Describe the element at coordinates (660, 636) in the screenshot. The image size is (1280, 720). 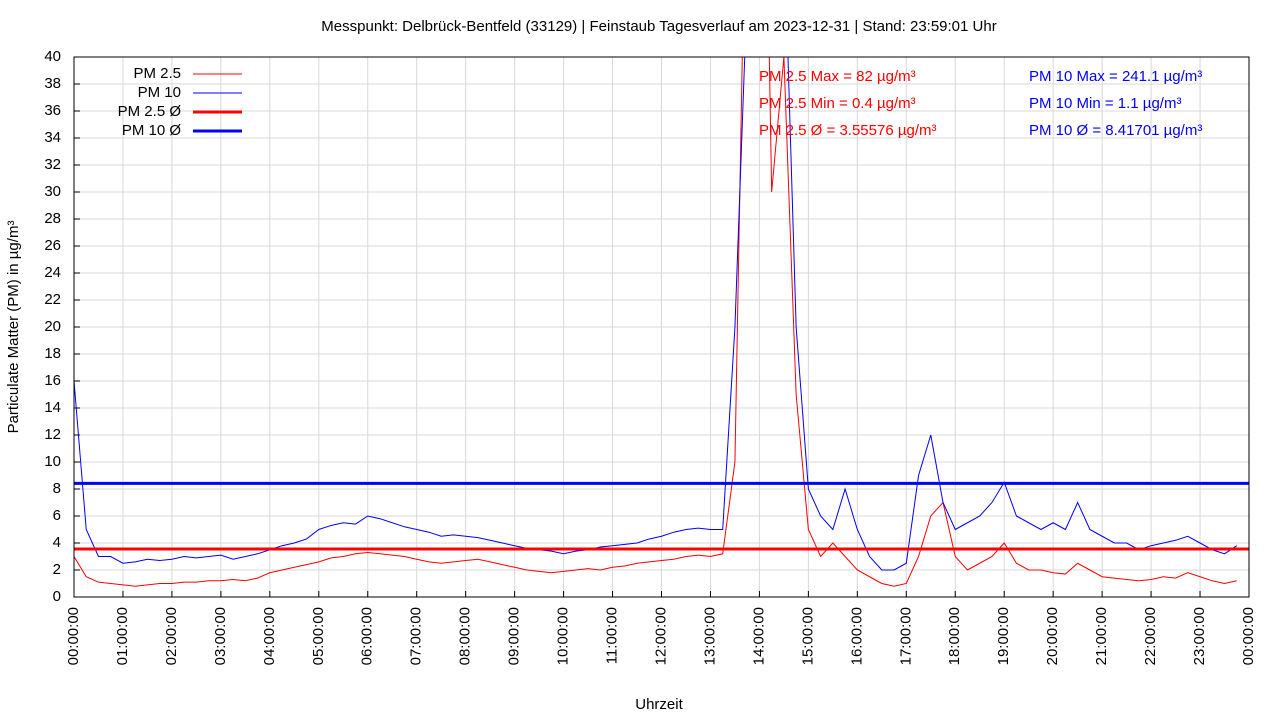
I see `x-tick-label: 12:00:00` at that location.